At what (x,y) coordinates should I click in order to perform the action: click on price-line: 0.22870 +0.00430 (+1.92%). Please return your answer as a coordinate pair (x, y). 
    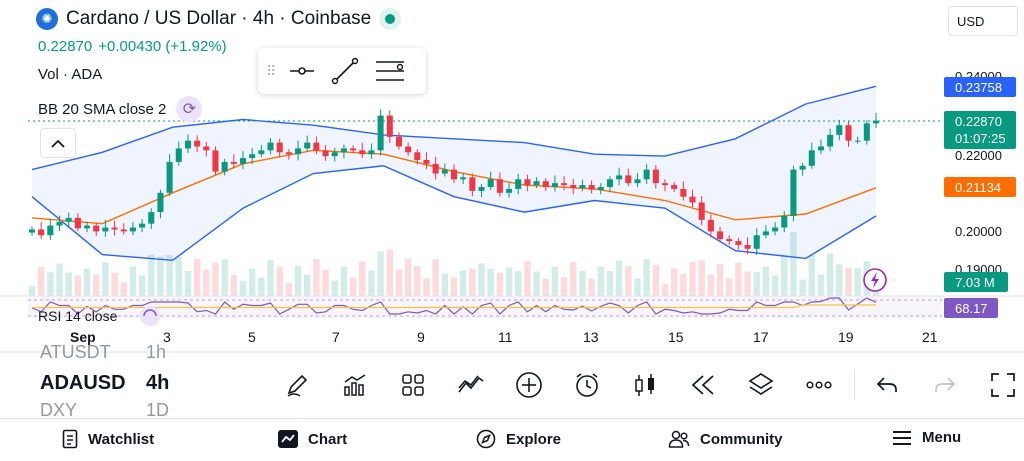
    Looking at the image, I should click on (132, 46).